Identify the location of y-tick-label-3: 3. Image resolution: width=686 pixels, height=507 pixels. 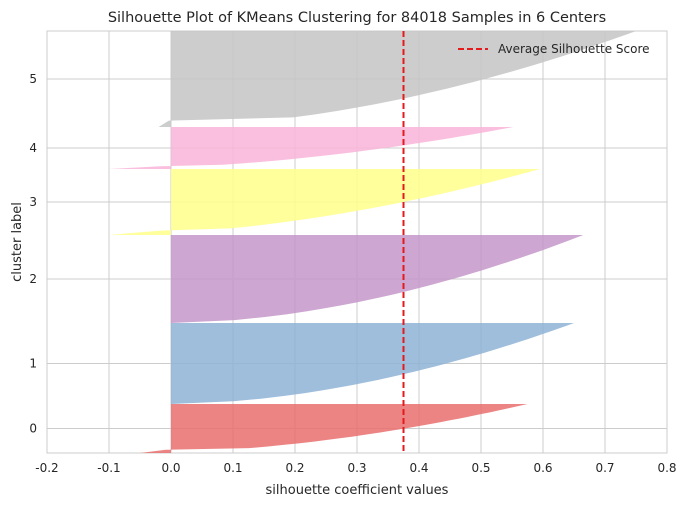
(33, 202).